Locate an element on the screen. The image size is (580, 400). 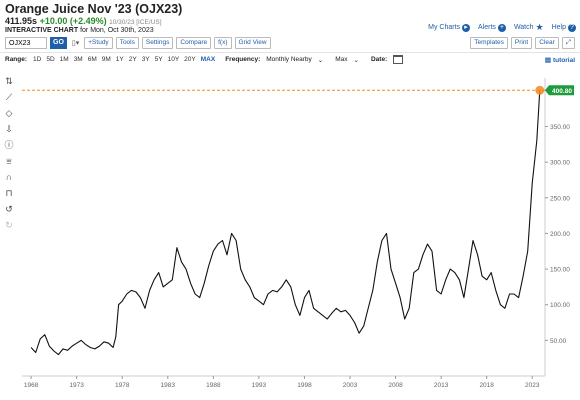
print-button: Print is located at coordinates (521, 43).